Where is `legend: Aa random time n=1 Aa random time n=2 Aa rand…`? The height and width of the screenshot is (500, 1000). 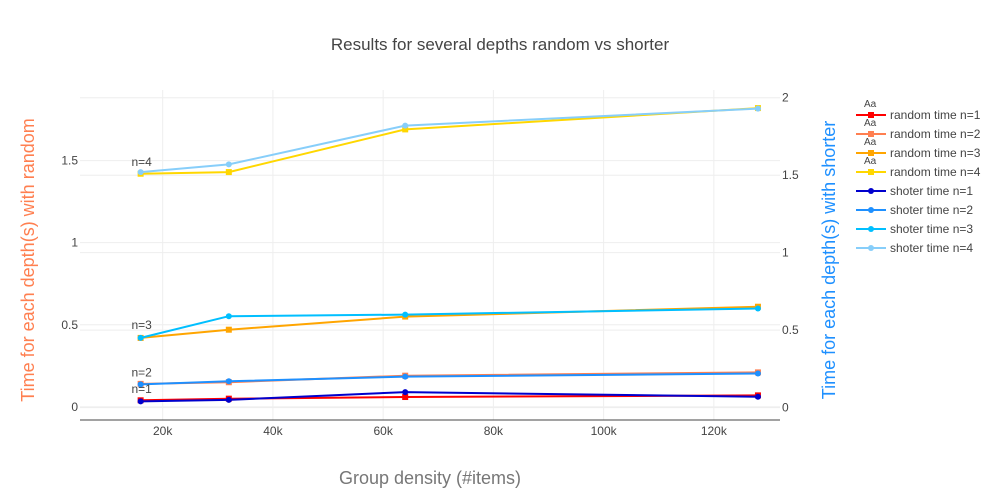
legend: Aa random time n=1 Aa random time n=2 Aa rand… is located at coordinates (918, 177).